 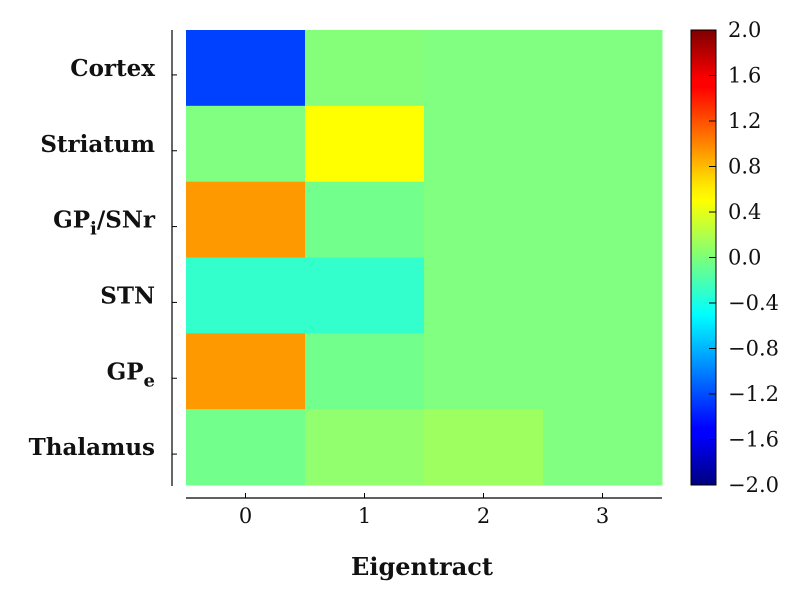 What do you see at coordinates (92, 258) in the screenshot?
I see `y-tick-labels: Cortex Striatum GPi/SNr STN GPe Thalamus` at bounding box center [92, 258].